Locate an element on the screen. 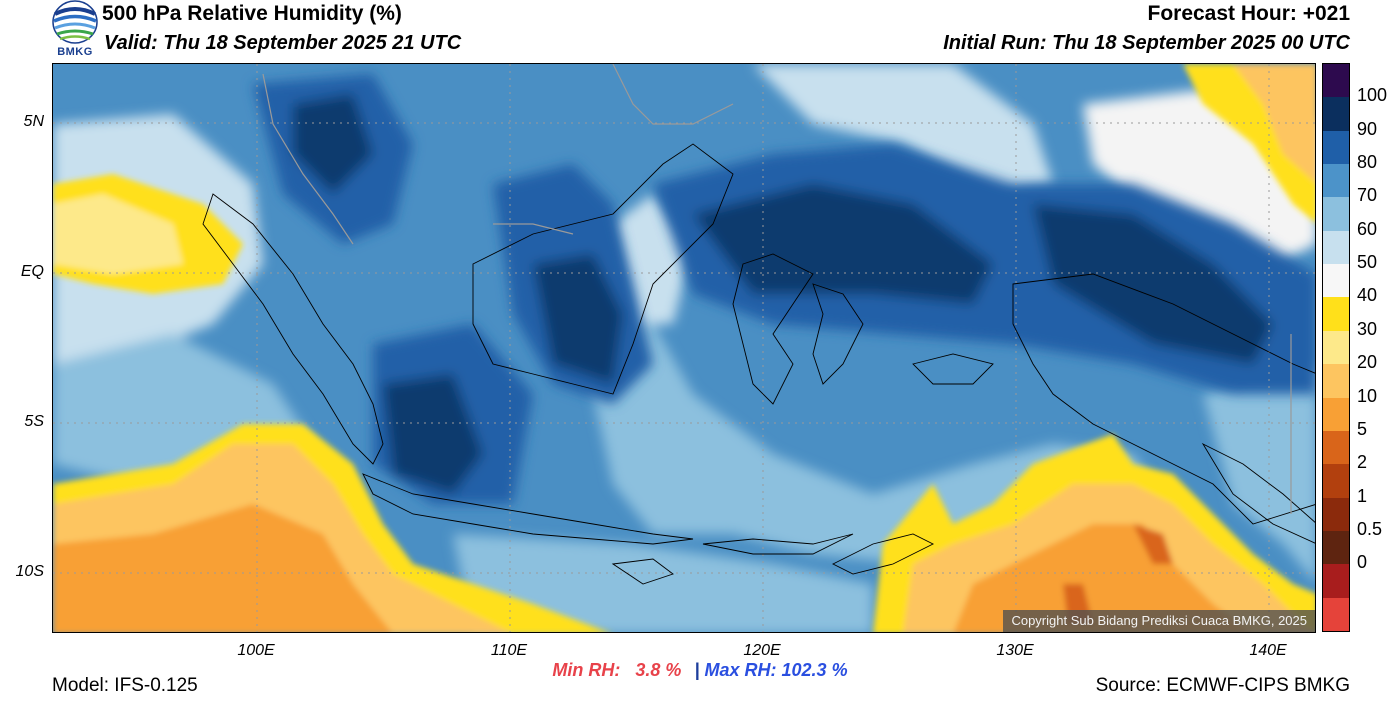 The image size is (1400, 709). colorbar-label: 50 is located at coordinates (1367, 262).